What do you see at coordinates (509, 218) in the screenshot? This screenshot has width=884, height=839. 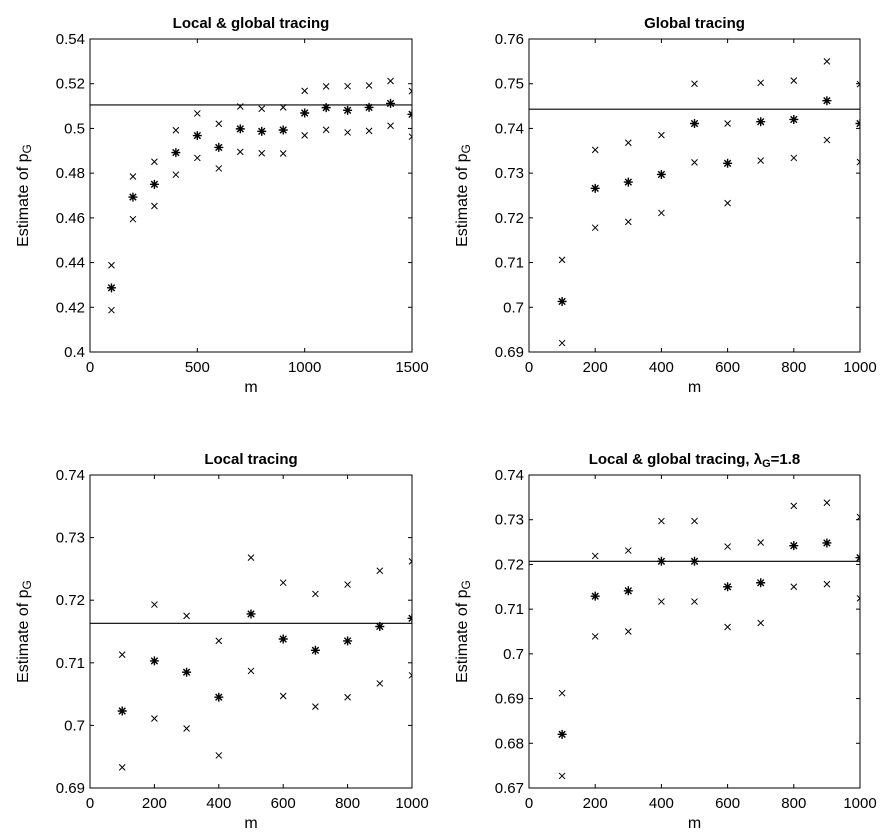 I see `y-tick-label: 0.72` at bounding box center [509, 218].